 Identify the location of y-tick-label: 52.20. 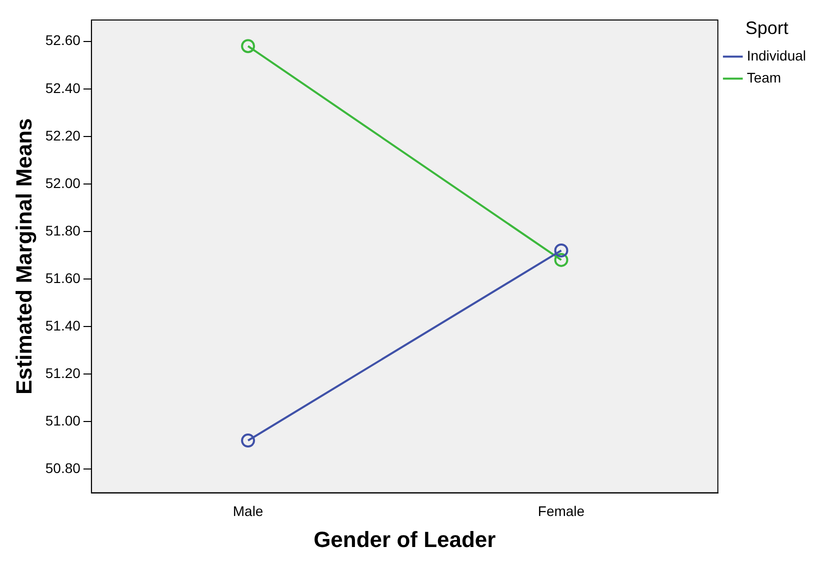
(63, 135).